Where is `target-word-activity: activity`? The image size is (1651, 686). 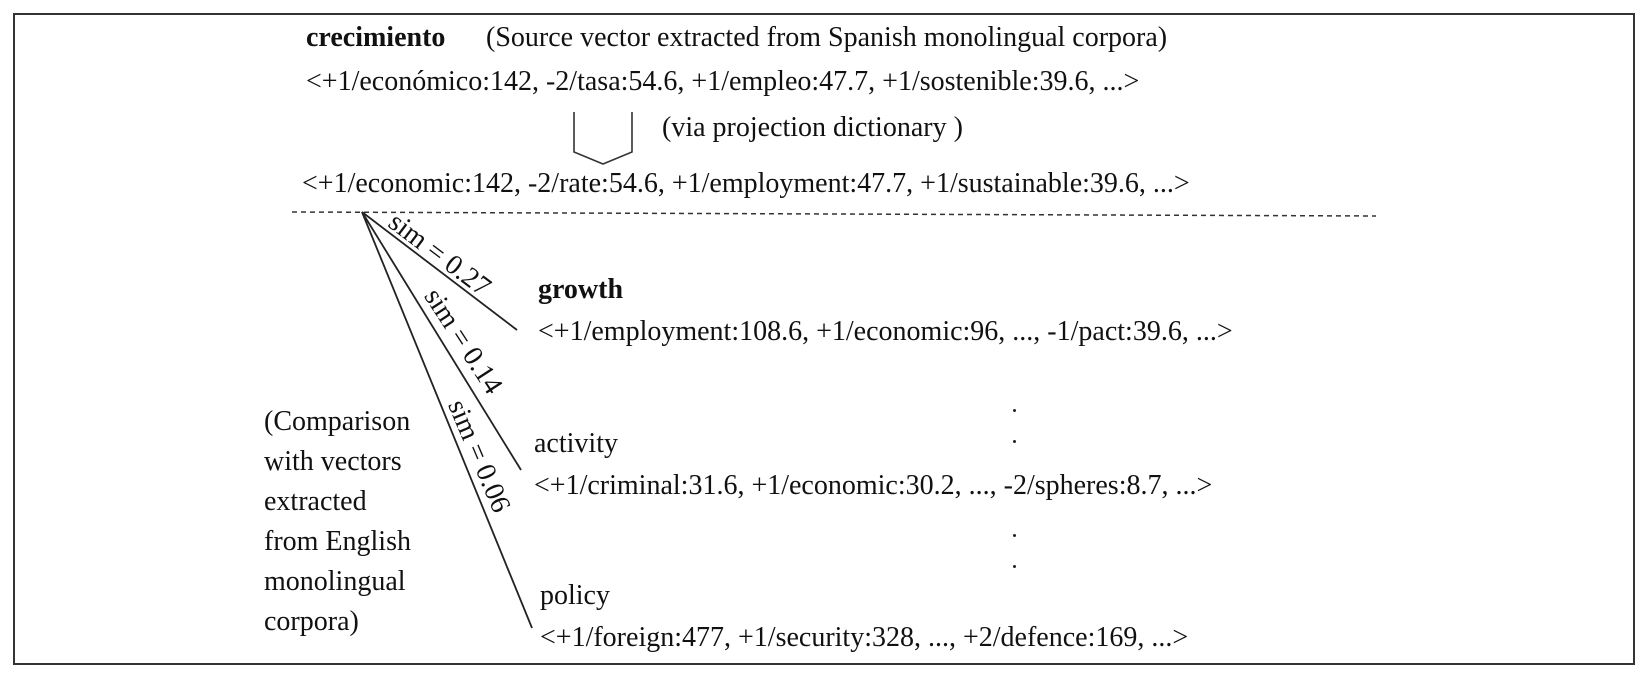
target-word-activity: activity is located at coordinates (576, 443).